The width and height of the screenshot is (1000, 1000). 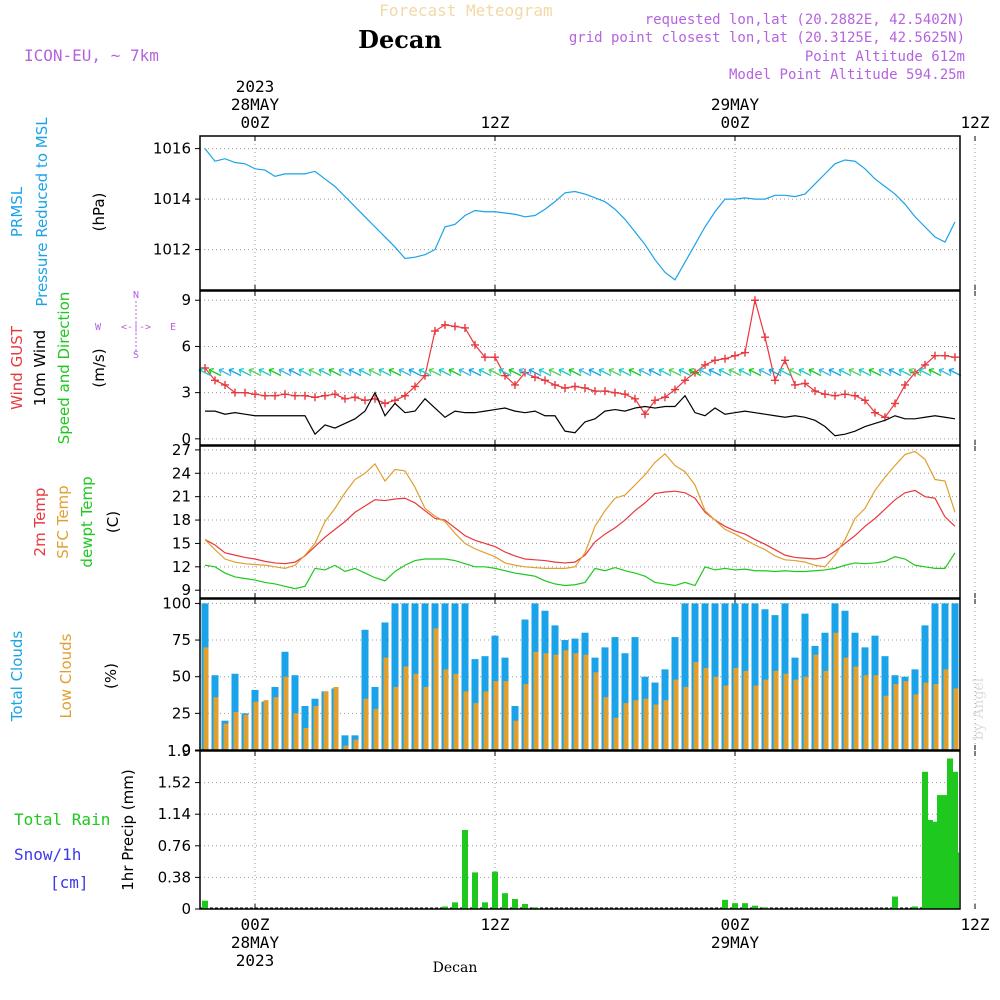 I want to click on wind-speed-direction-label: Speed and Direction, so click(x=64, y=368).